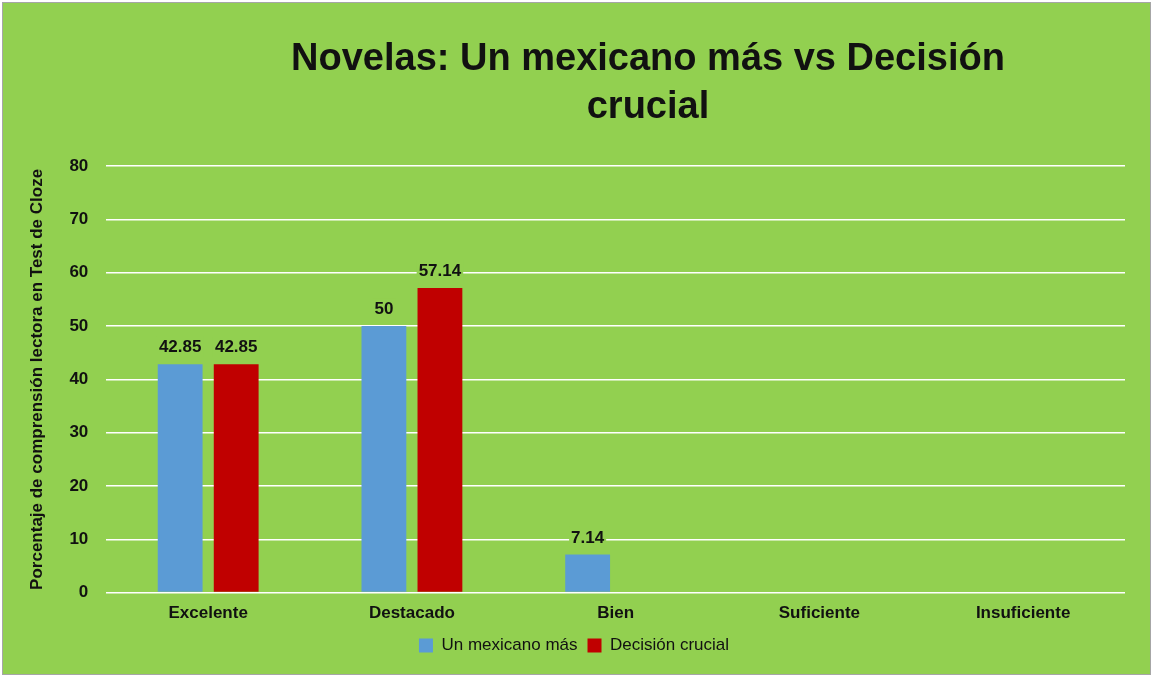 The image size is (1153, 677). I want to click on y-tick-label: 50, so click(79, 325).